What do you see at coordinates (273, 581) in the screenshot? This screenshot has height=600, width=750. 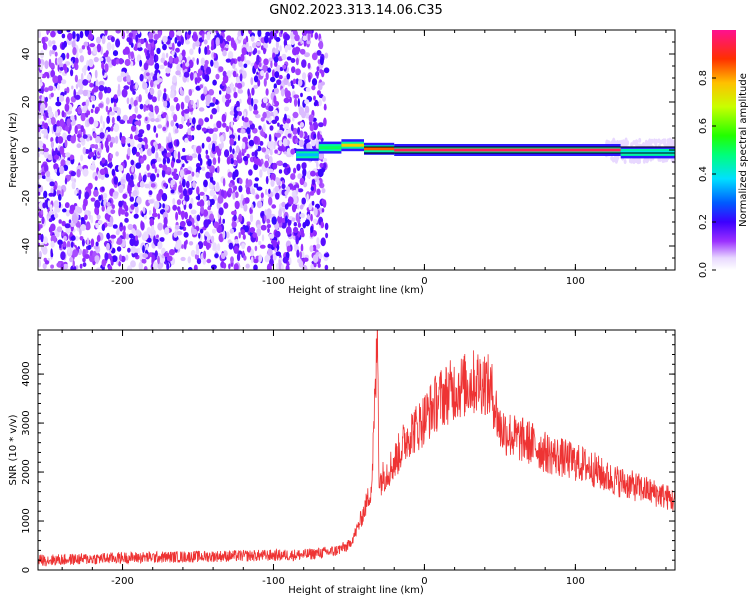 I see `x-tick-label: -100` at bounding box center [273, 581].